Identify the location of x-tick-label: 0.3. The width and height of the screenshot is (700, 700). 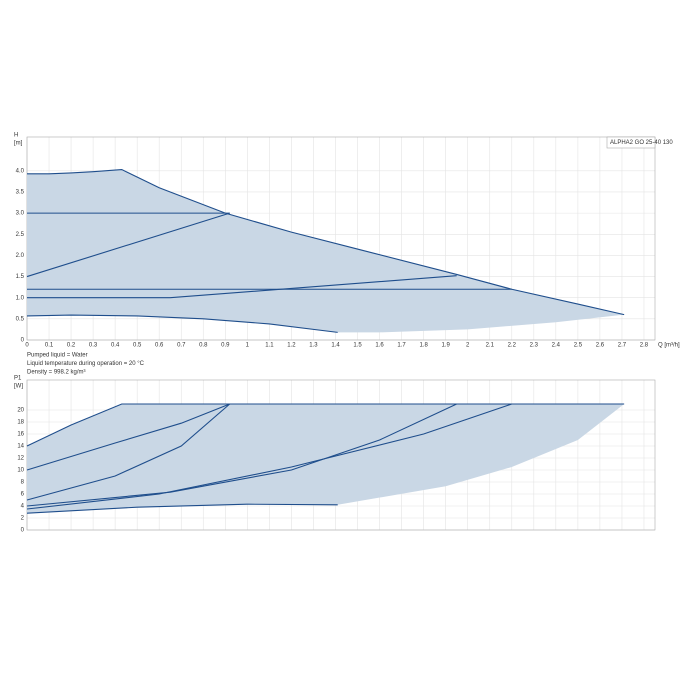
(93, 346).